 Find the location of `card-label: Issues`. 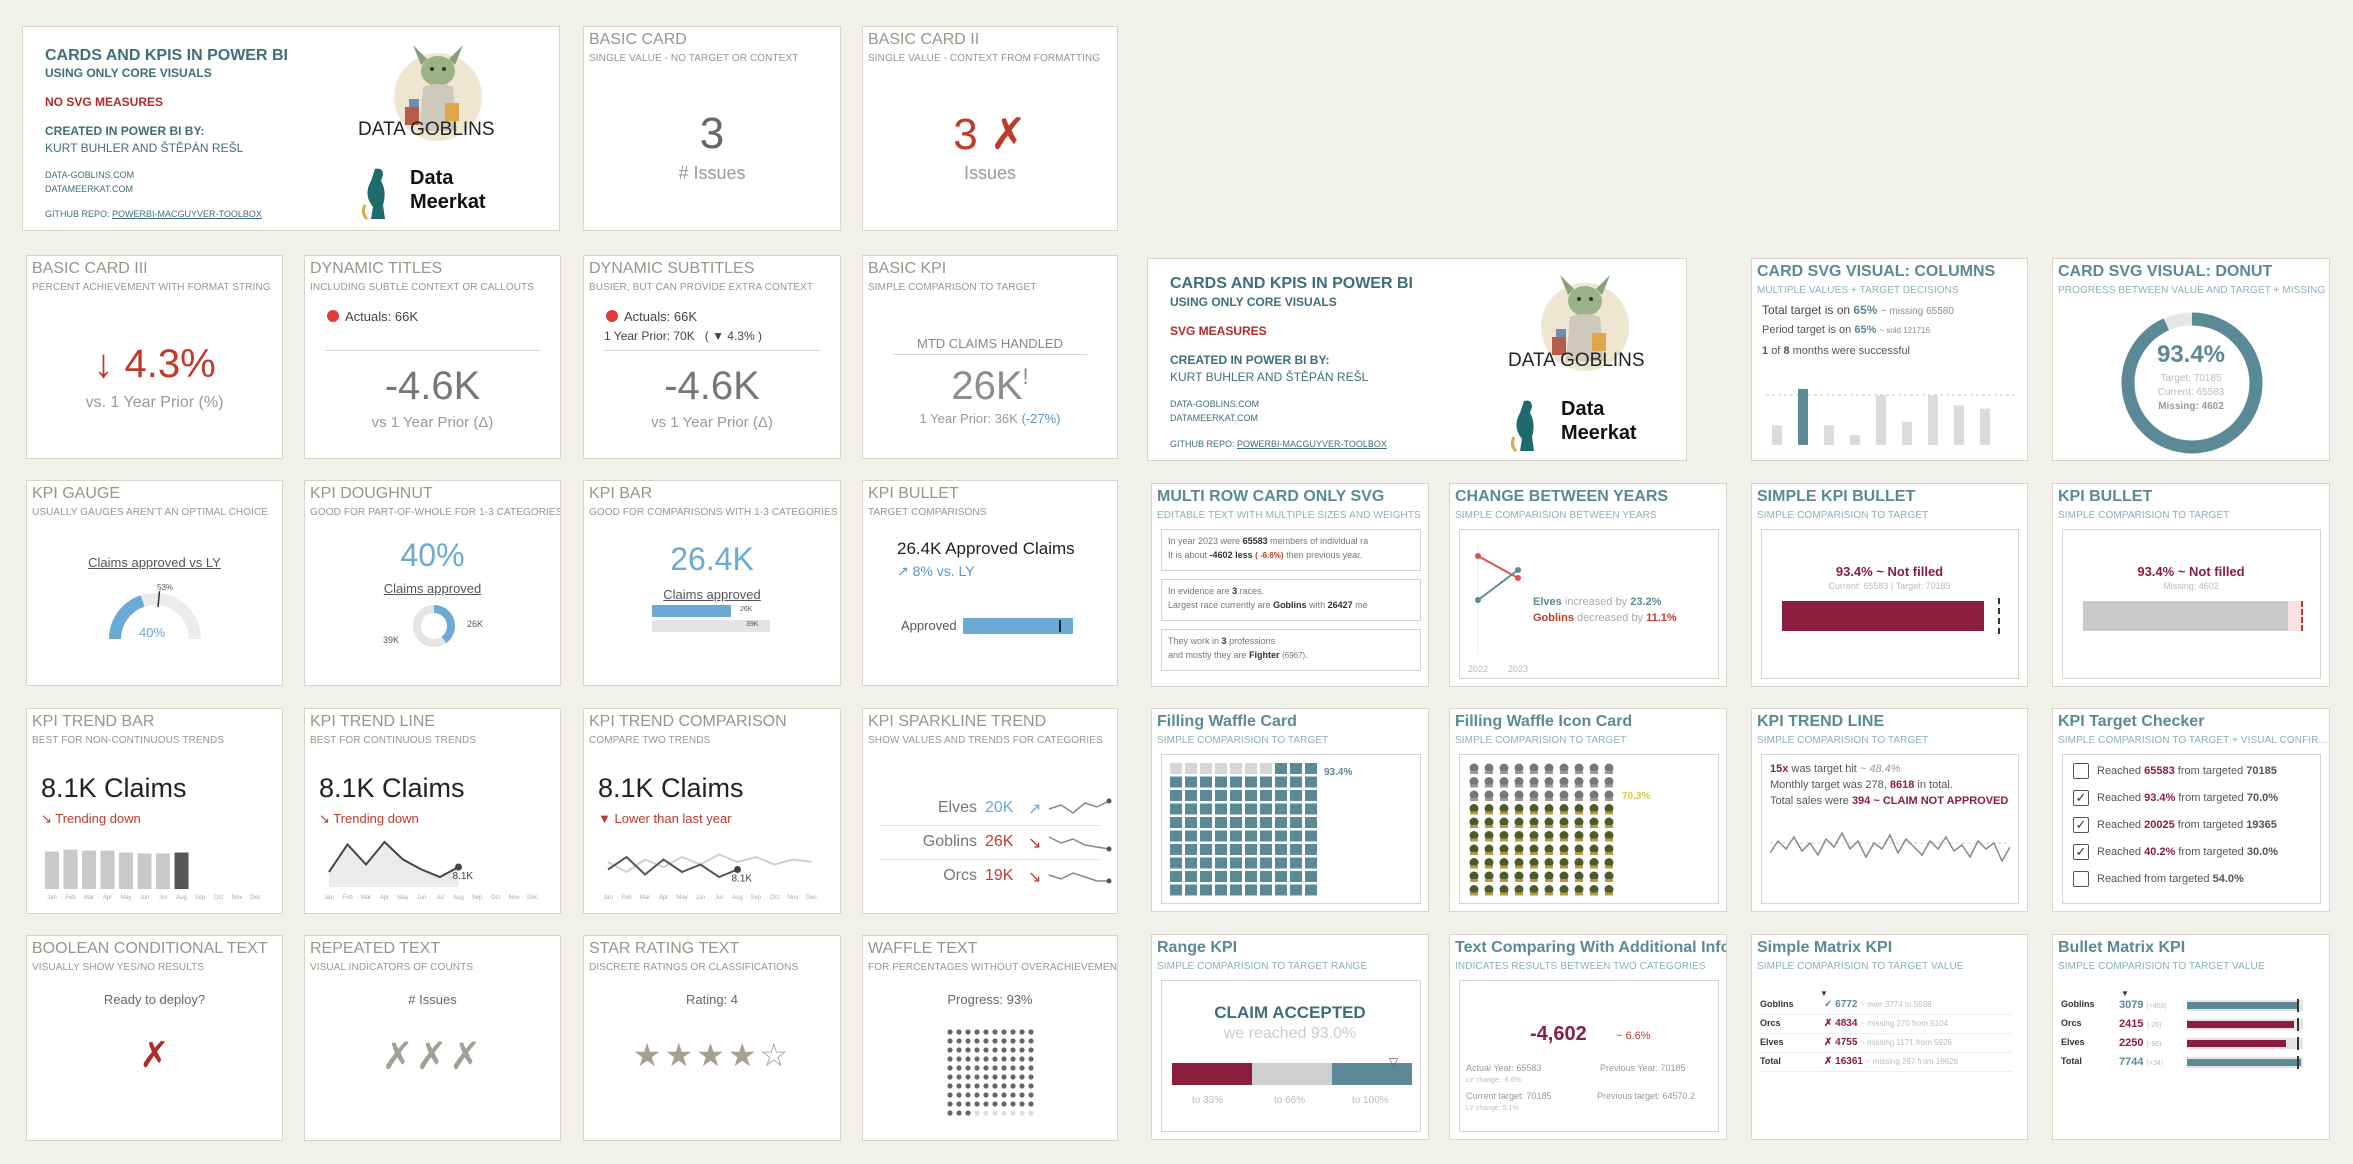

card-label: Issues is located at coordinates (990, 173).